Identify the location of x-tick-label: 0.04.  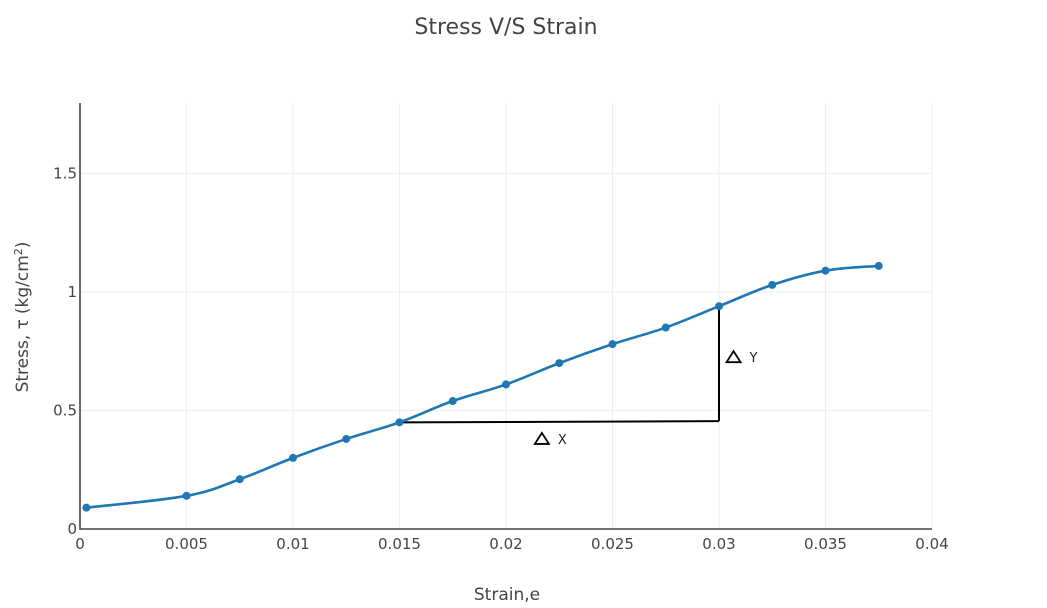
(931, 544).